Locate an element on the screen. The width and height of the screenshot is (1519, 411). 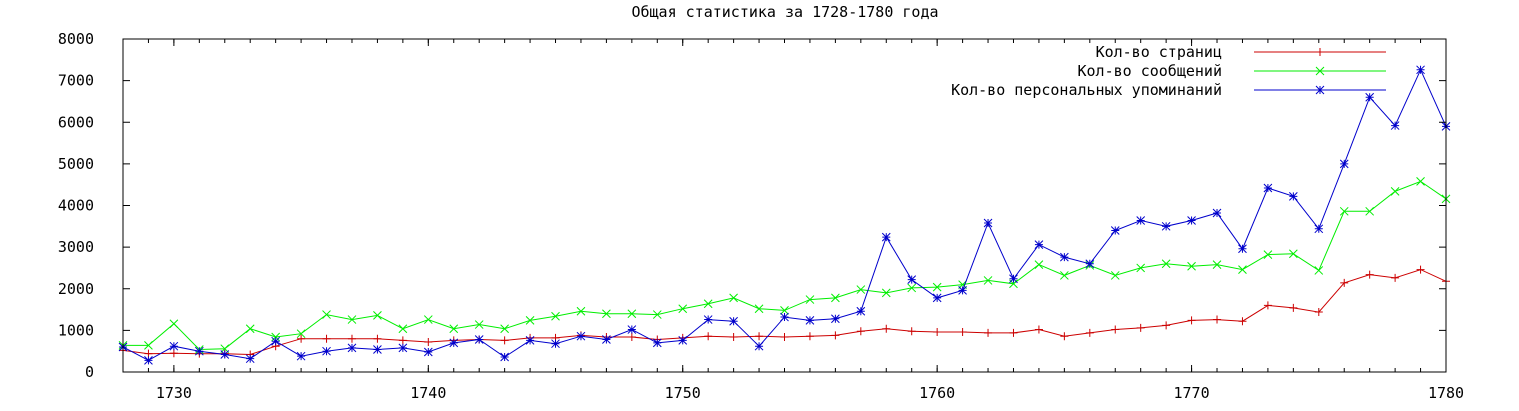
legend-entry: Кол-во персональных упоминаний is located at coordinates (1168, 90).